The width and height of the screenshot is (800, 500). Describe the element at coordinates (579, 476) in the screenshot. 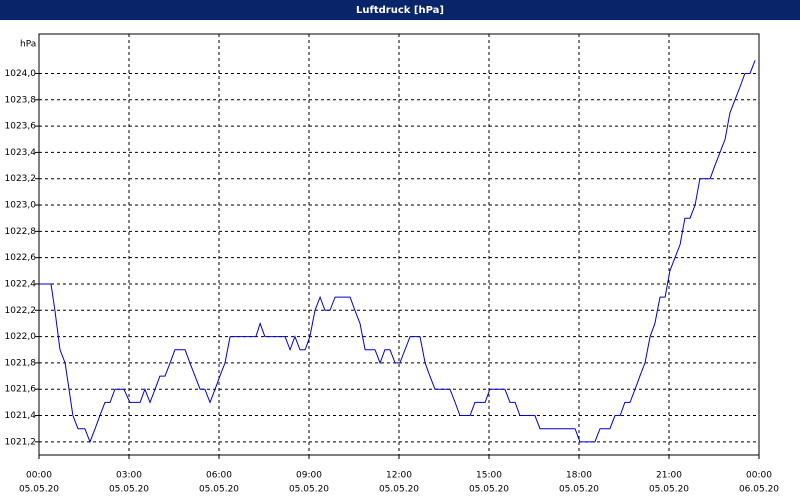

I see `x-tick-label: 18:00` at that location.